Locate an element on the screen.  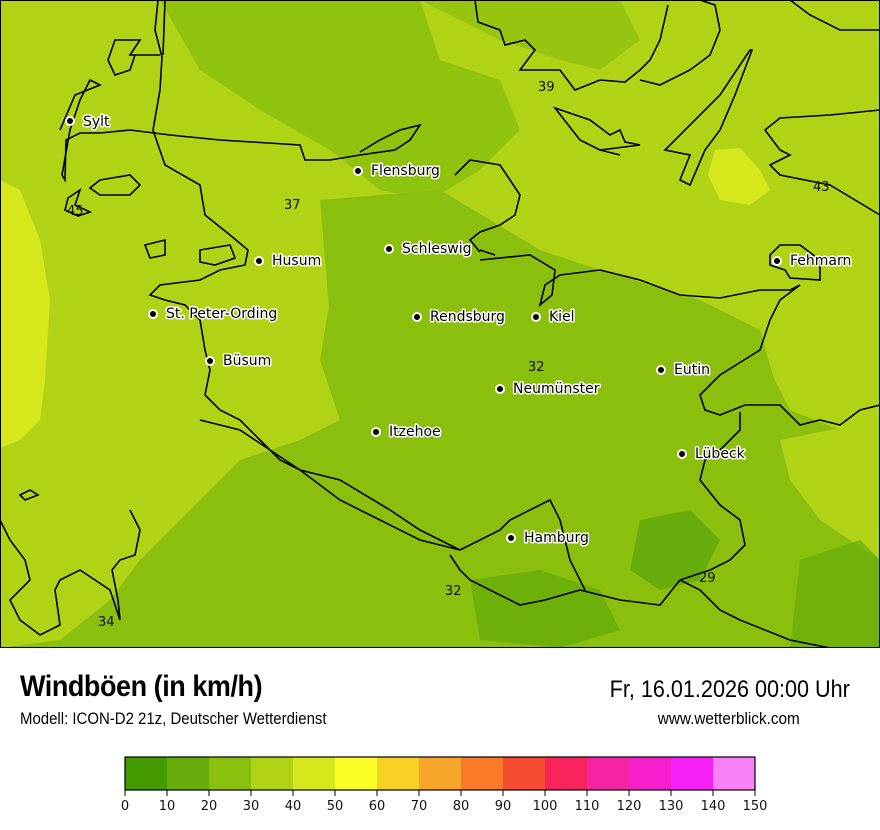
city-marker: Husum is located at coordinates (288, 261).